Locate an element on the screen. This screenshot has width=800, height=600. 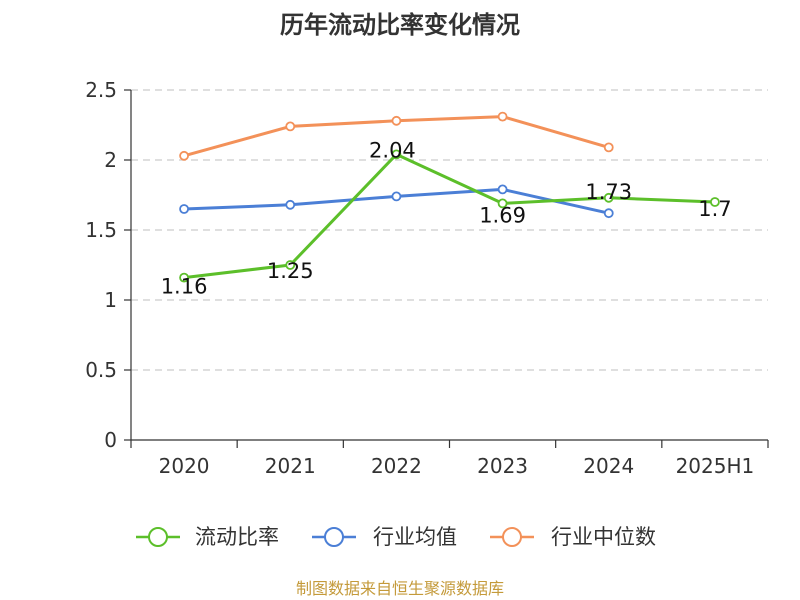
y-tick-label: 1.5 is located at coordinates (101, 230).